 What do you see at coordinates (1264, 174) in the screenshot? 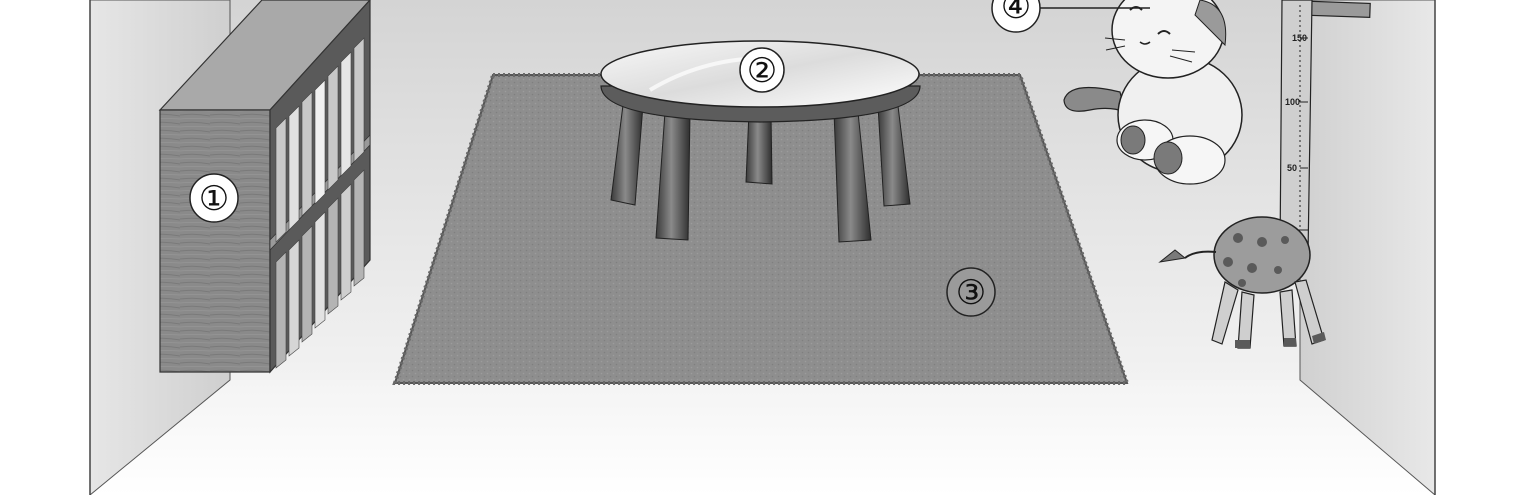
I see `giraffe-height-chart: 150 100 50` at bounding box center [1264, 174].